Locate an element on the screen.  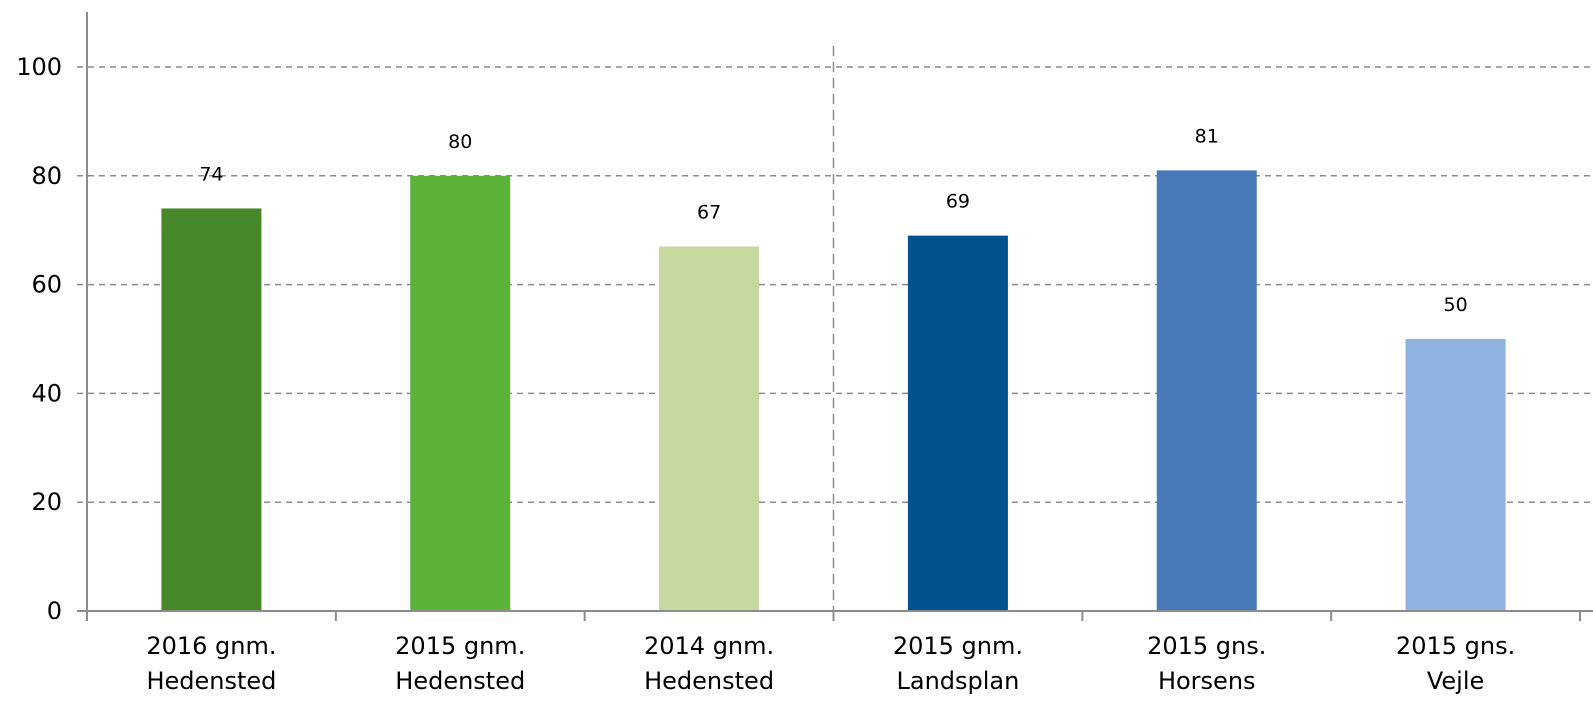
category-label-5-line-1: Vejle is located at coordinates (1455, 681).